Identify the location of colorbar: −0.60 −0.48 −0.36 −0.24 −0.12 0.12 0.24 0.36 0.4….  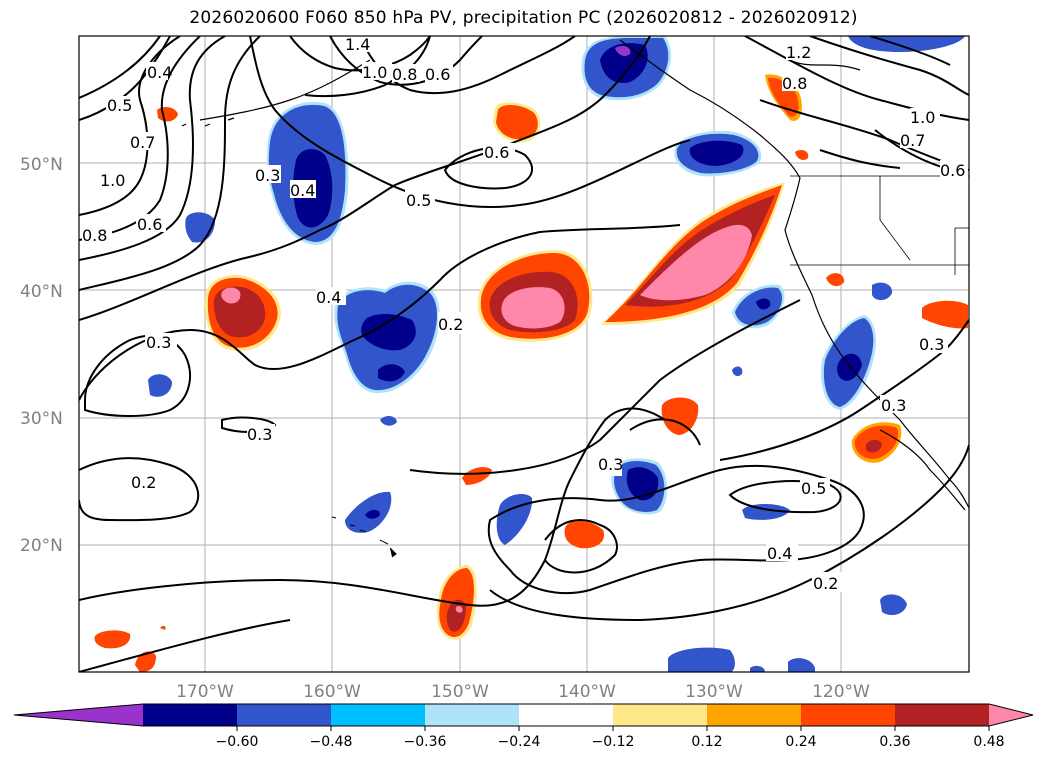
(523, 726).